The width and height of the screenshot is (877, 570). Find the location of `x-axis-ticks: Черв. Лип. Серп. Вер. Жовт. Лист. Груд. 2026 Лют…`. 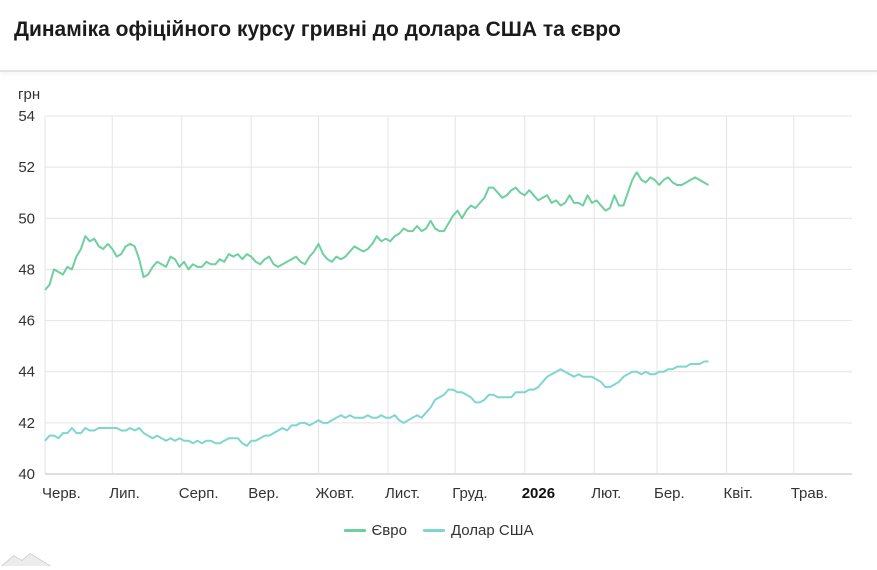

x-axis-ticks: Черв. Лип. Серп. Вер. Жовт. Лист. Груд. 2026 Лют… is located at coordinates (435, 493).